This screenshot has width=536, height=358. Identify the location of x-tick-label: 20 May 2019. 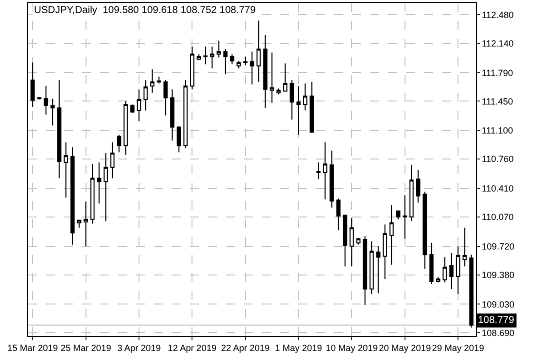
(404, 347).